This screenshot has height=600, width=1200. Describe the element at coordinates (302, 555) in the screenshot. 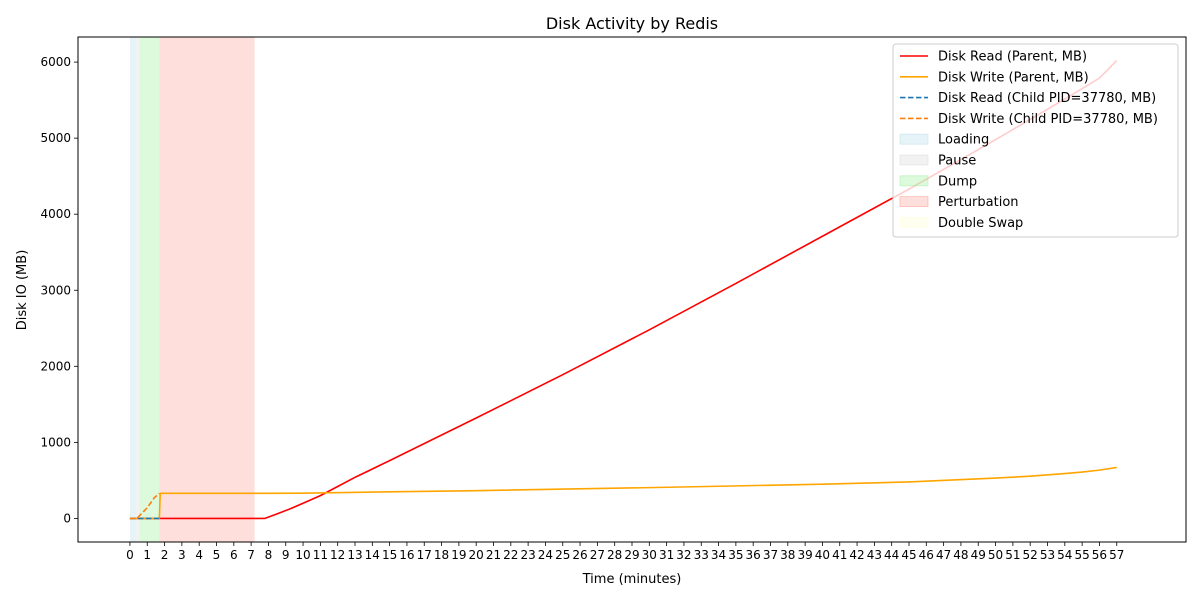

I see `x-tick-label: 10` at that location.